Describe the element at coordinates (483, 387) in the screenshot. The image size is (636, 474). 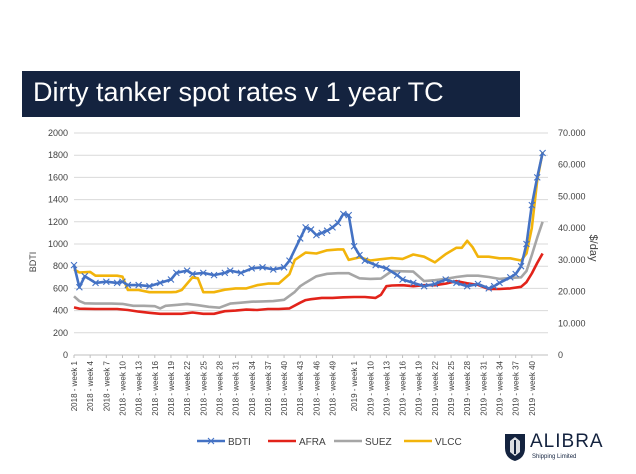
I see `x-tick-label: 2019 - week 31` at that location.